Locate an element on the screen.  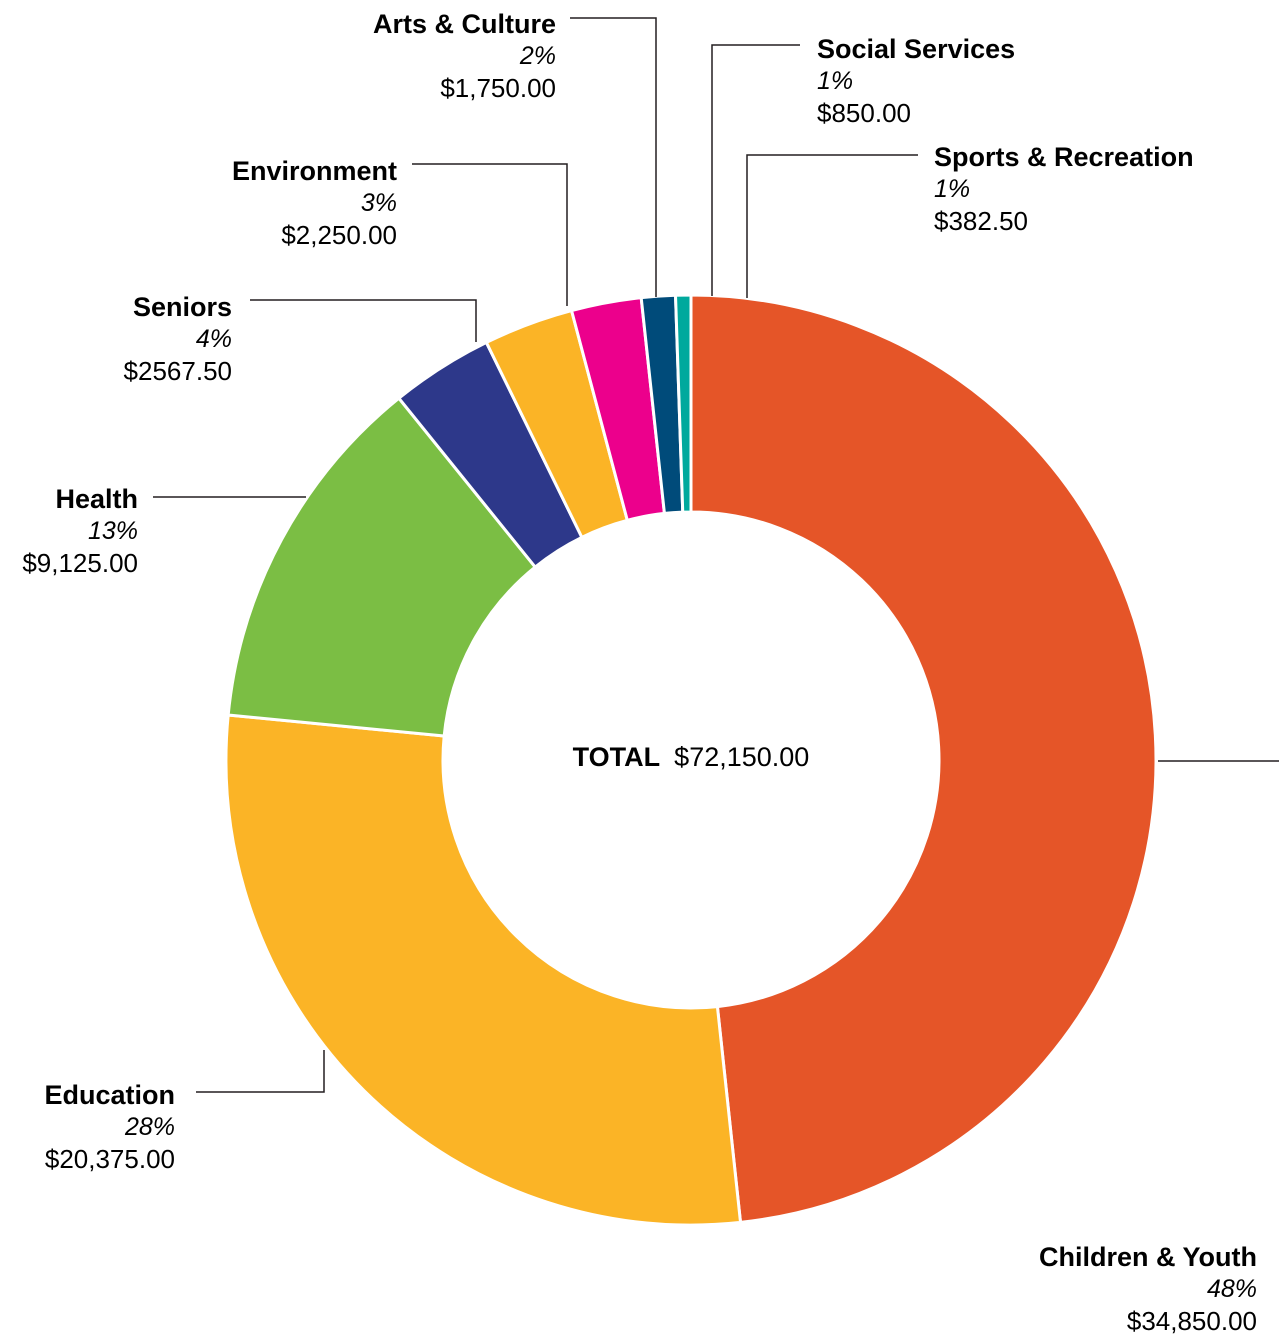
label-name: Seniors is located at coordinates (182, 307).